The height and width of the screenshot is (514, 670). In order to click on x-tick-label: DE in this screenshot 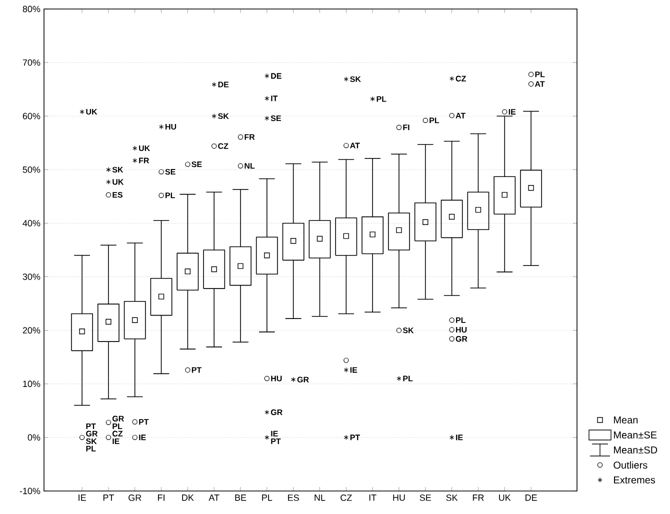, I will do `click(531, 497)`.